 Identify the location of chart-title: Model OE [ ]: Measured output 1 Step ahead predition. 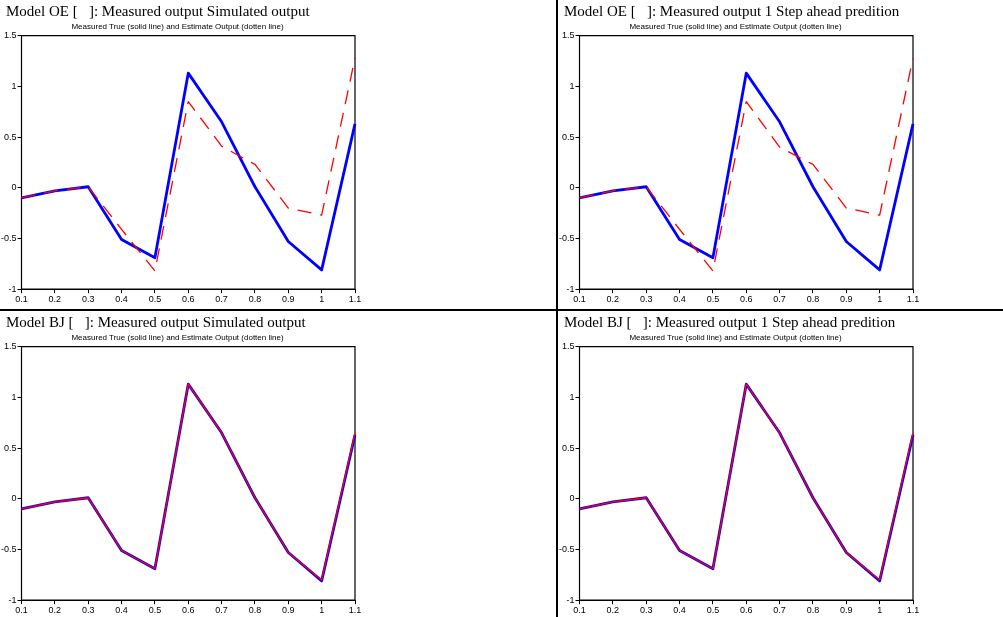
(732, 11).